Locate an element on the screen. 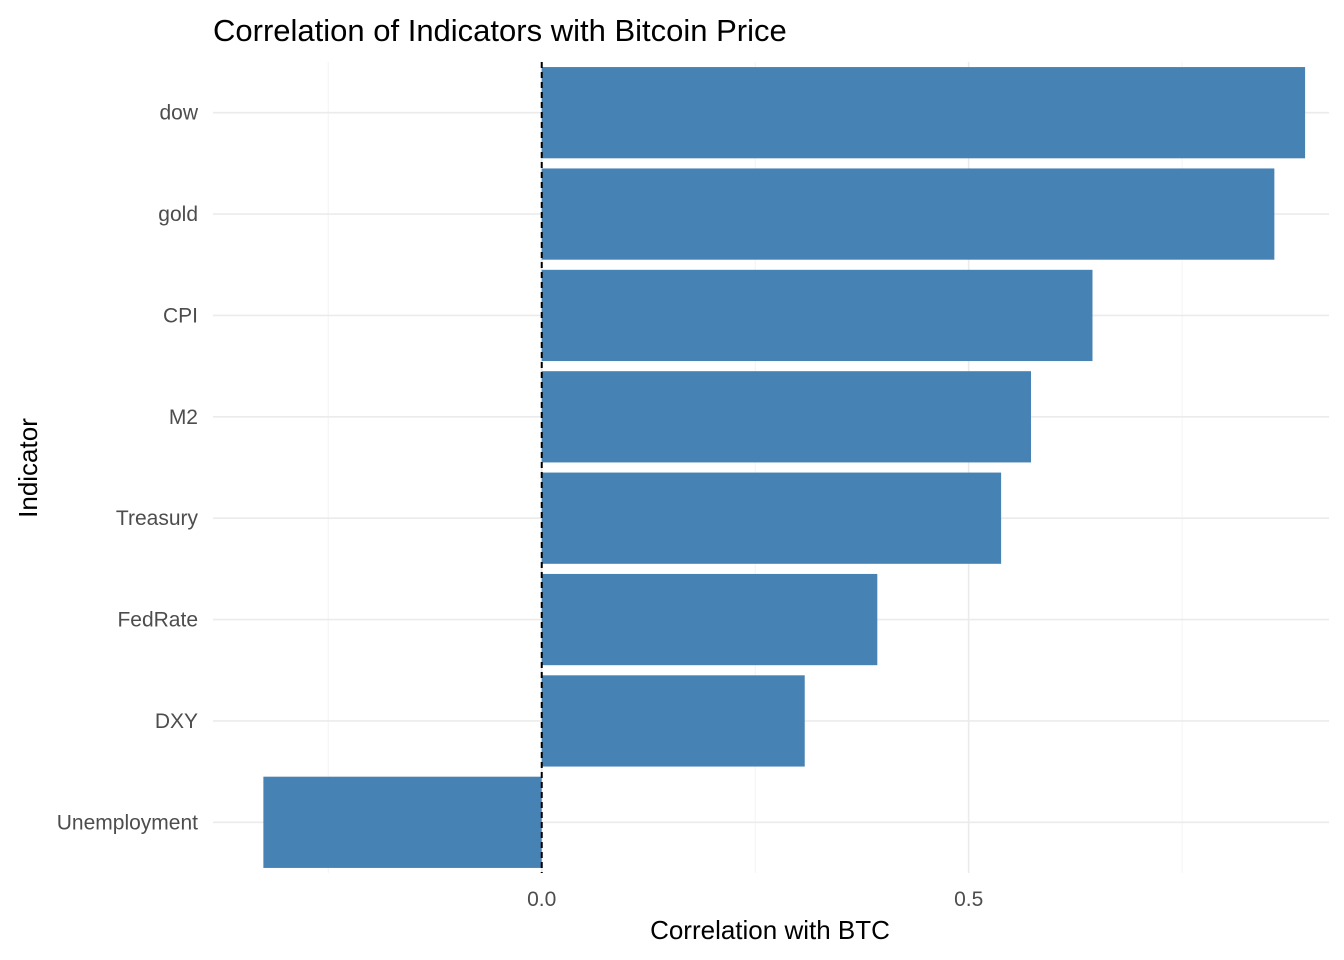  y-tick-label: dow is located at coordinates (178, 113).